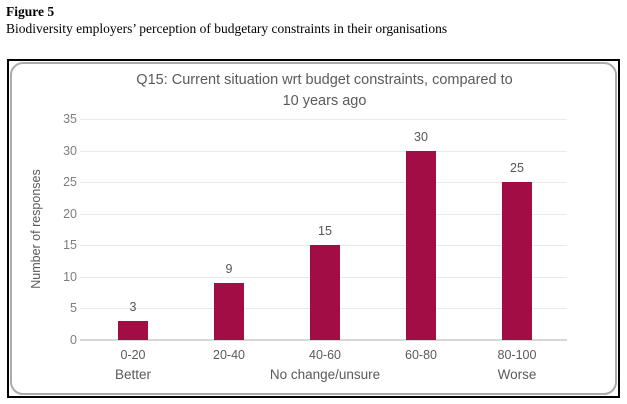 The width and height of the screenshot is (627, 404). Describe the element at coordinates (229, 355) in the screenshot. I see `x-tick-label: 20-40` at that location.